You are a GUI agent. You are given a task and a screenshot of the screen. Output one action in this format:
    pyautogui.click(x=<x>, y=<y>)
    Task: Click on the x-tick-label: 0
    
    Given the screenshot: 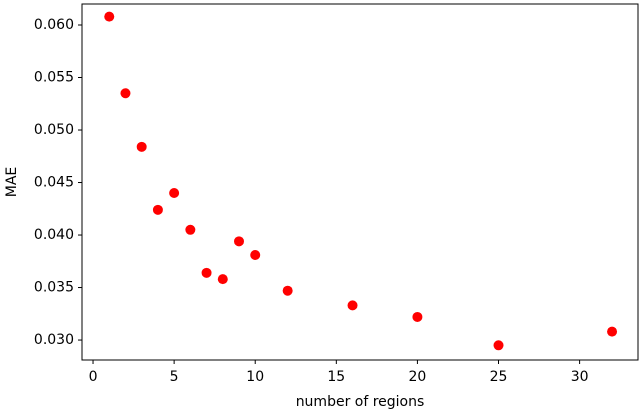 What is the action you would take?
    pyautogui.click(x=93, y=377)
    